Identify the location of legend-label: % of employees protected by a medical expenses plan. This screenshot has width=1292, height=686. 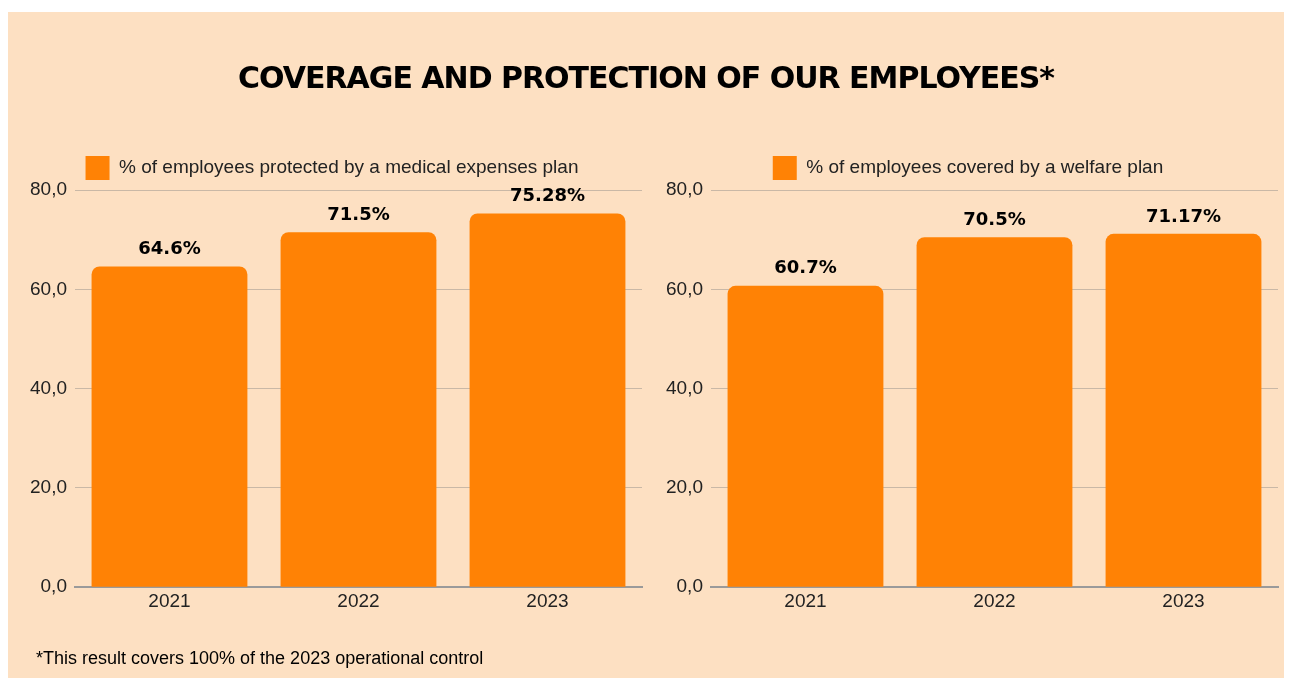
(349, 167).